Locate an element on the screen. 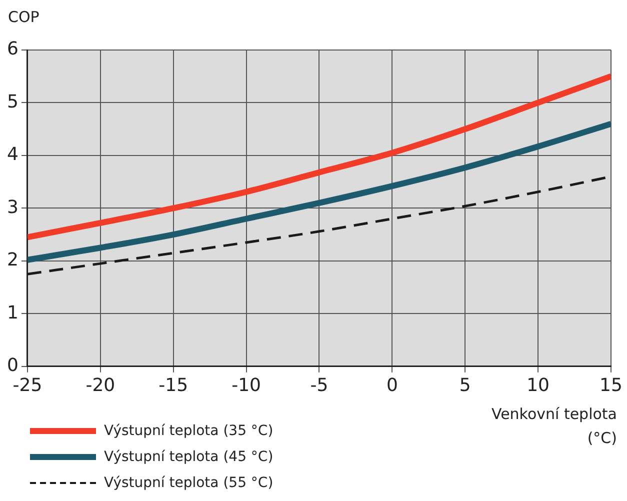  x-tick-label: -5 is located at coordinates (319, 385).